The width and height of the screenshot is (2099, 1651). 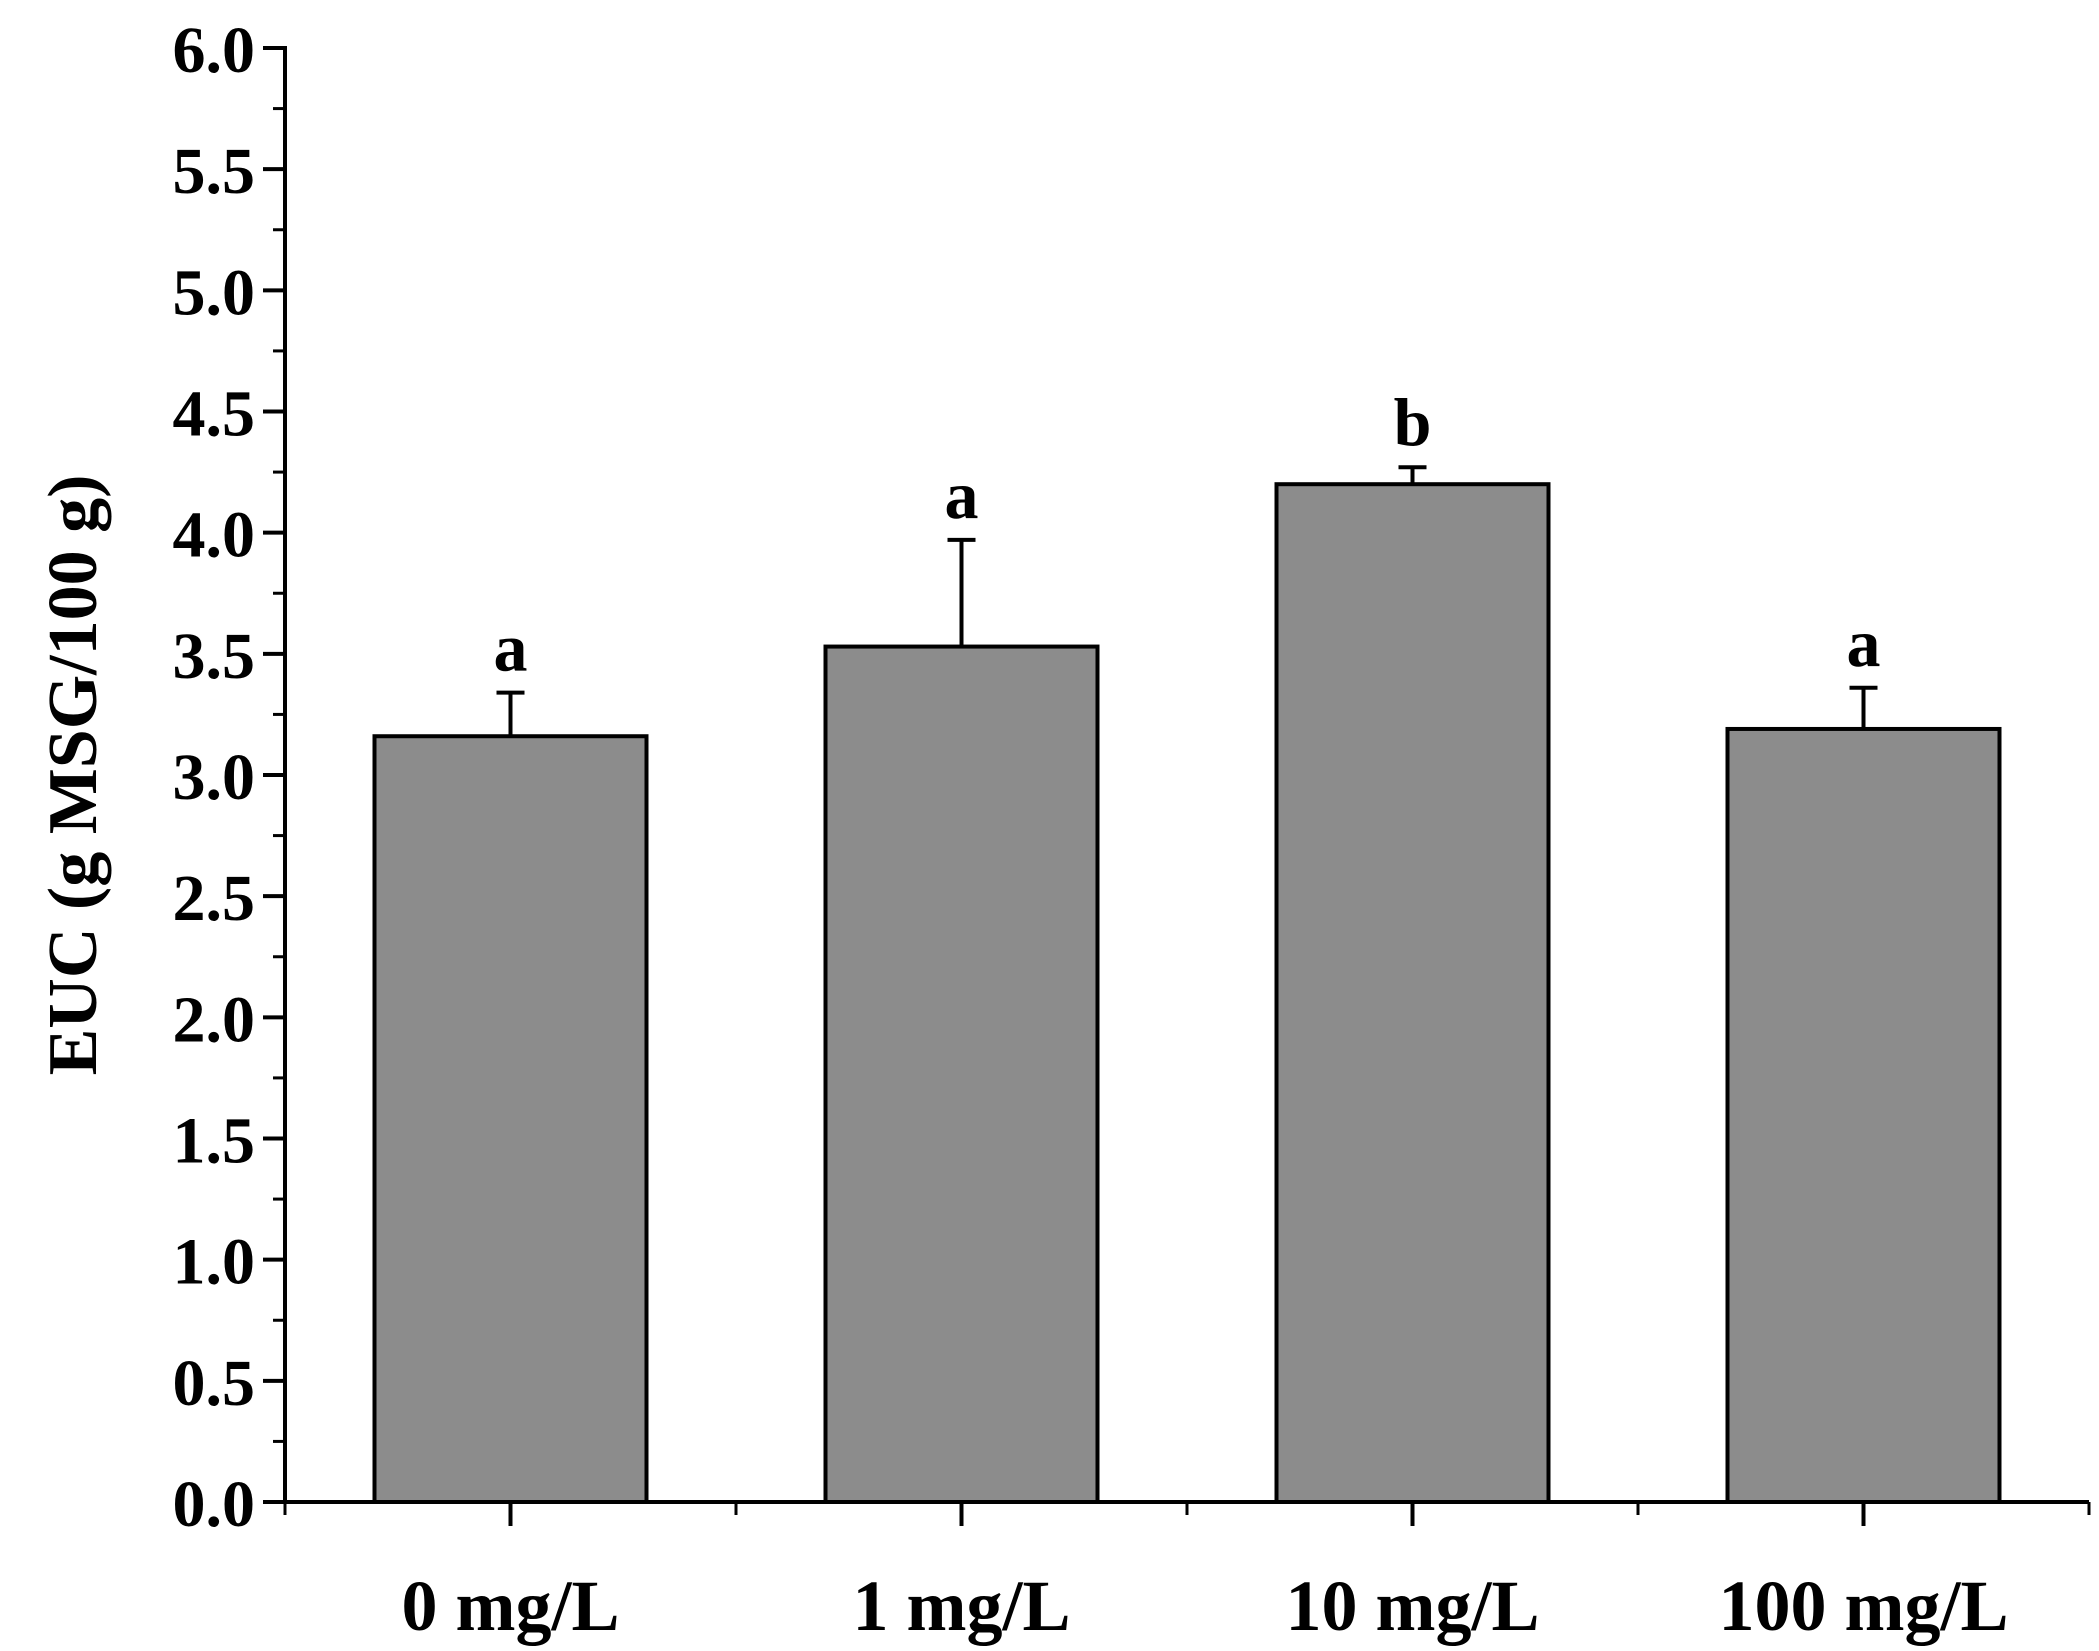 What do you see at coordinates (214, 292) in the screenshot?
I see `y-tick-label-10: 5.0` at bounding box center [214, 292].